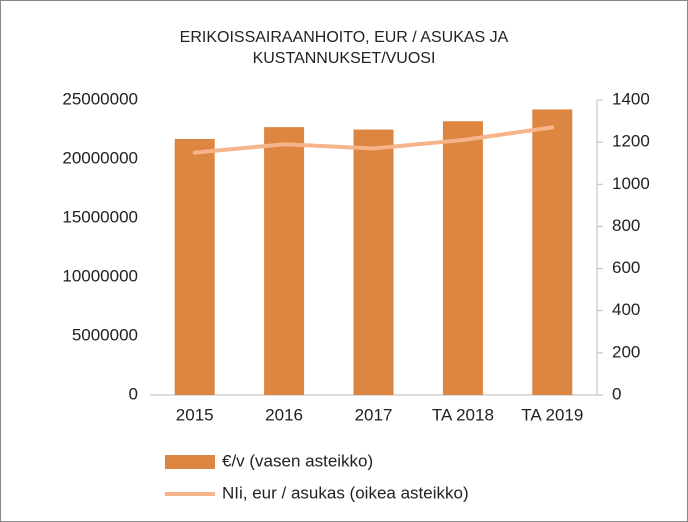  What do you see at coordinates (626, 309) in the screenshot?
I see `y2-tick-label: 400` at bounding box center [626, 309].